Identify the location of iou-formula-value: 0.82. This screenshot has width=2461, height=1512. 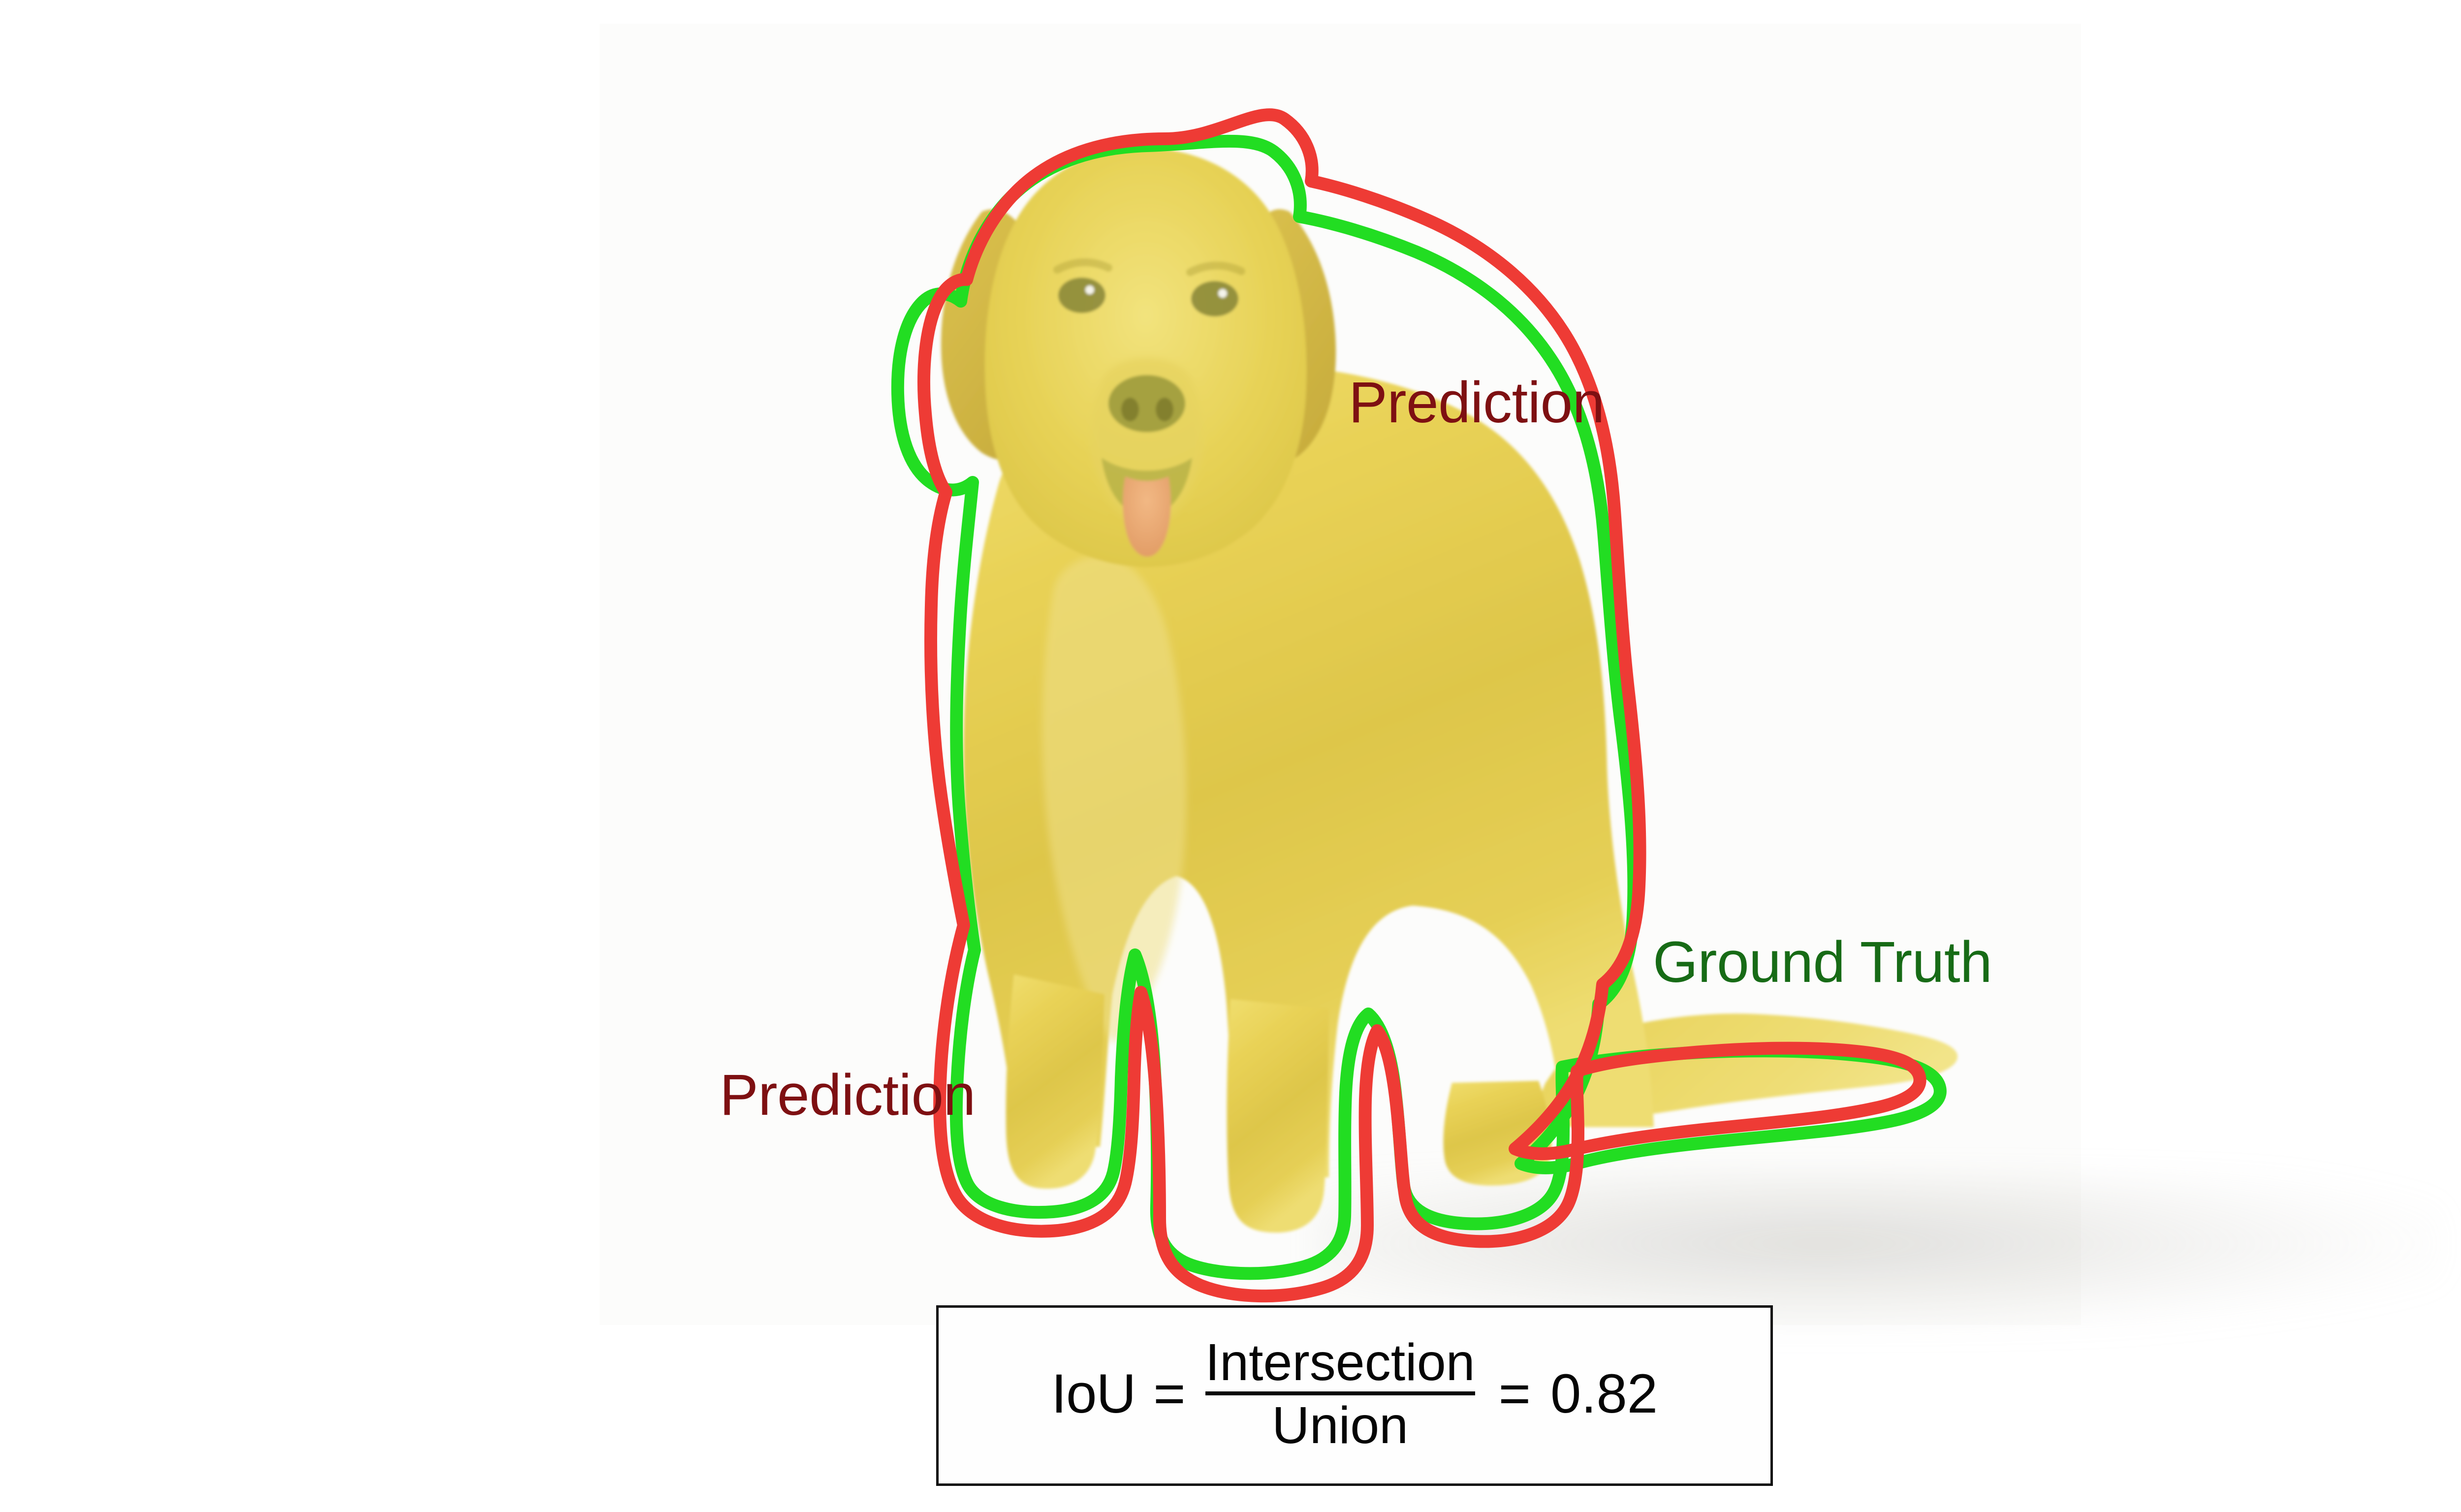
(1604, 1393).